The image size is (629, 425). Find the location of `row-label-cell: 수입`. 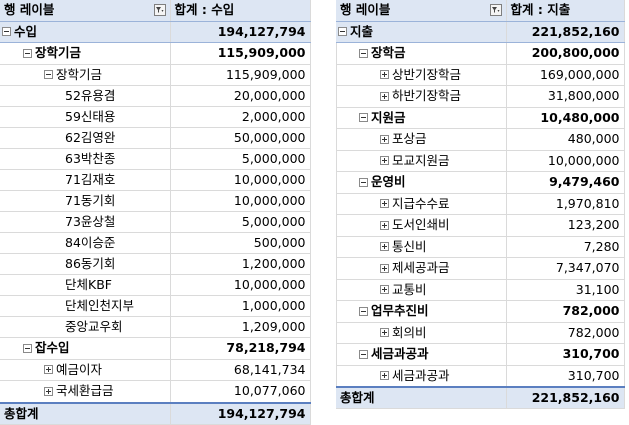

row-label-cell: 수입 is located at coordinates (85, 32).